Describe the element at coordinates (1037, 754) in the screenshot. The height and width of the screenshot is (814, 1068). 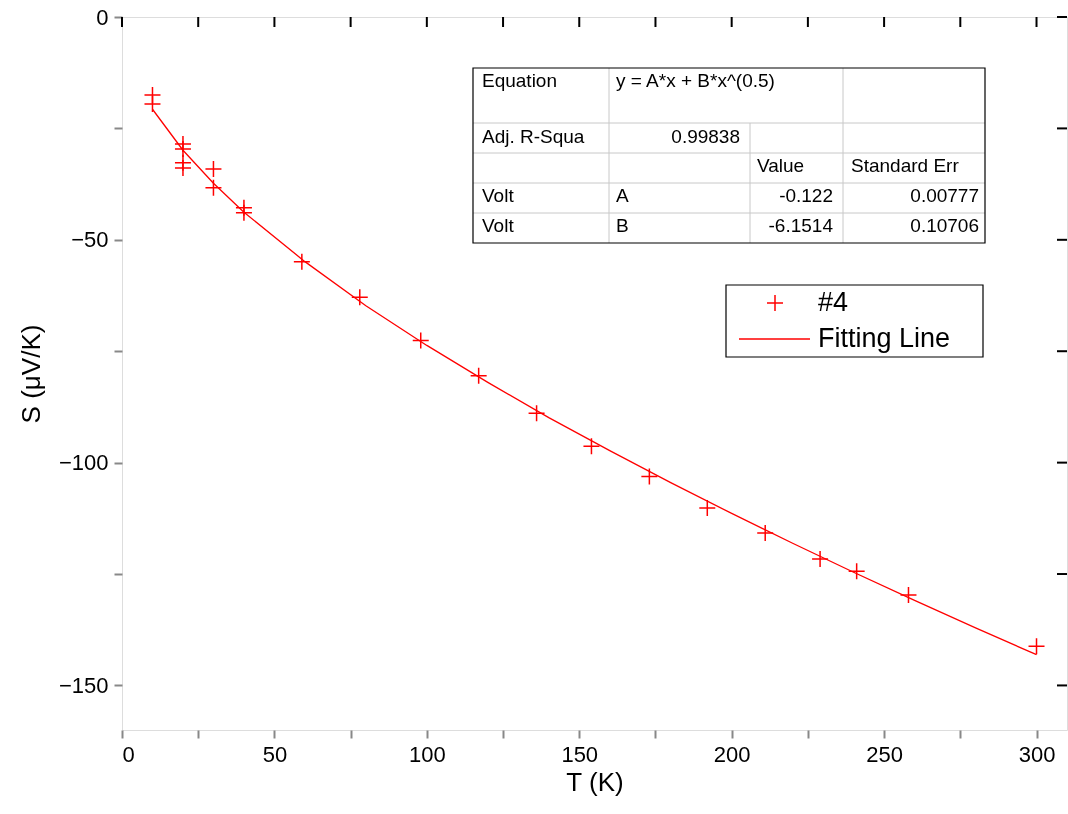
I see `x-tick-label: 300` at that location.